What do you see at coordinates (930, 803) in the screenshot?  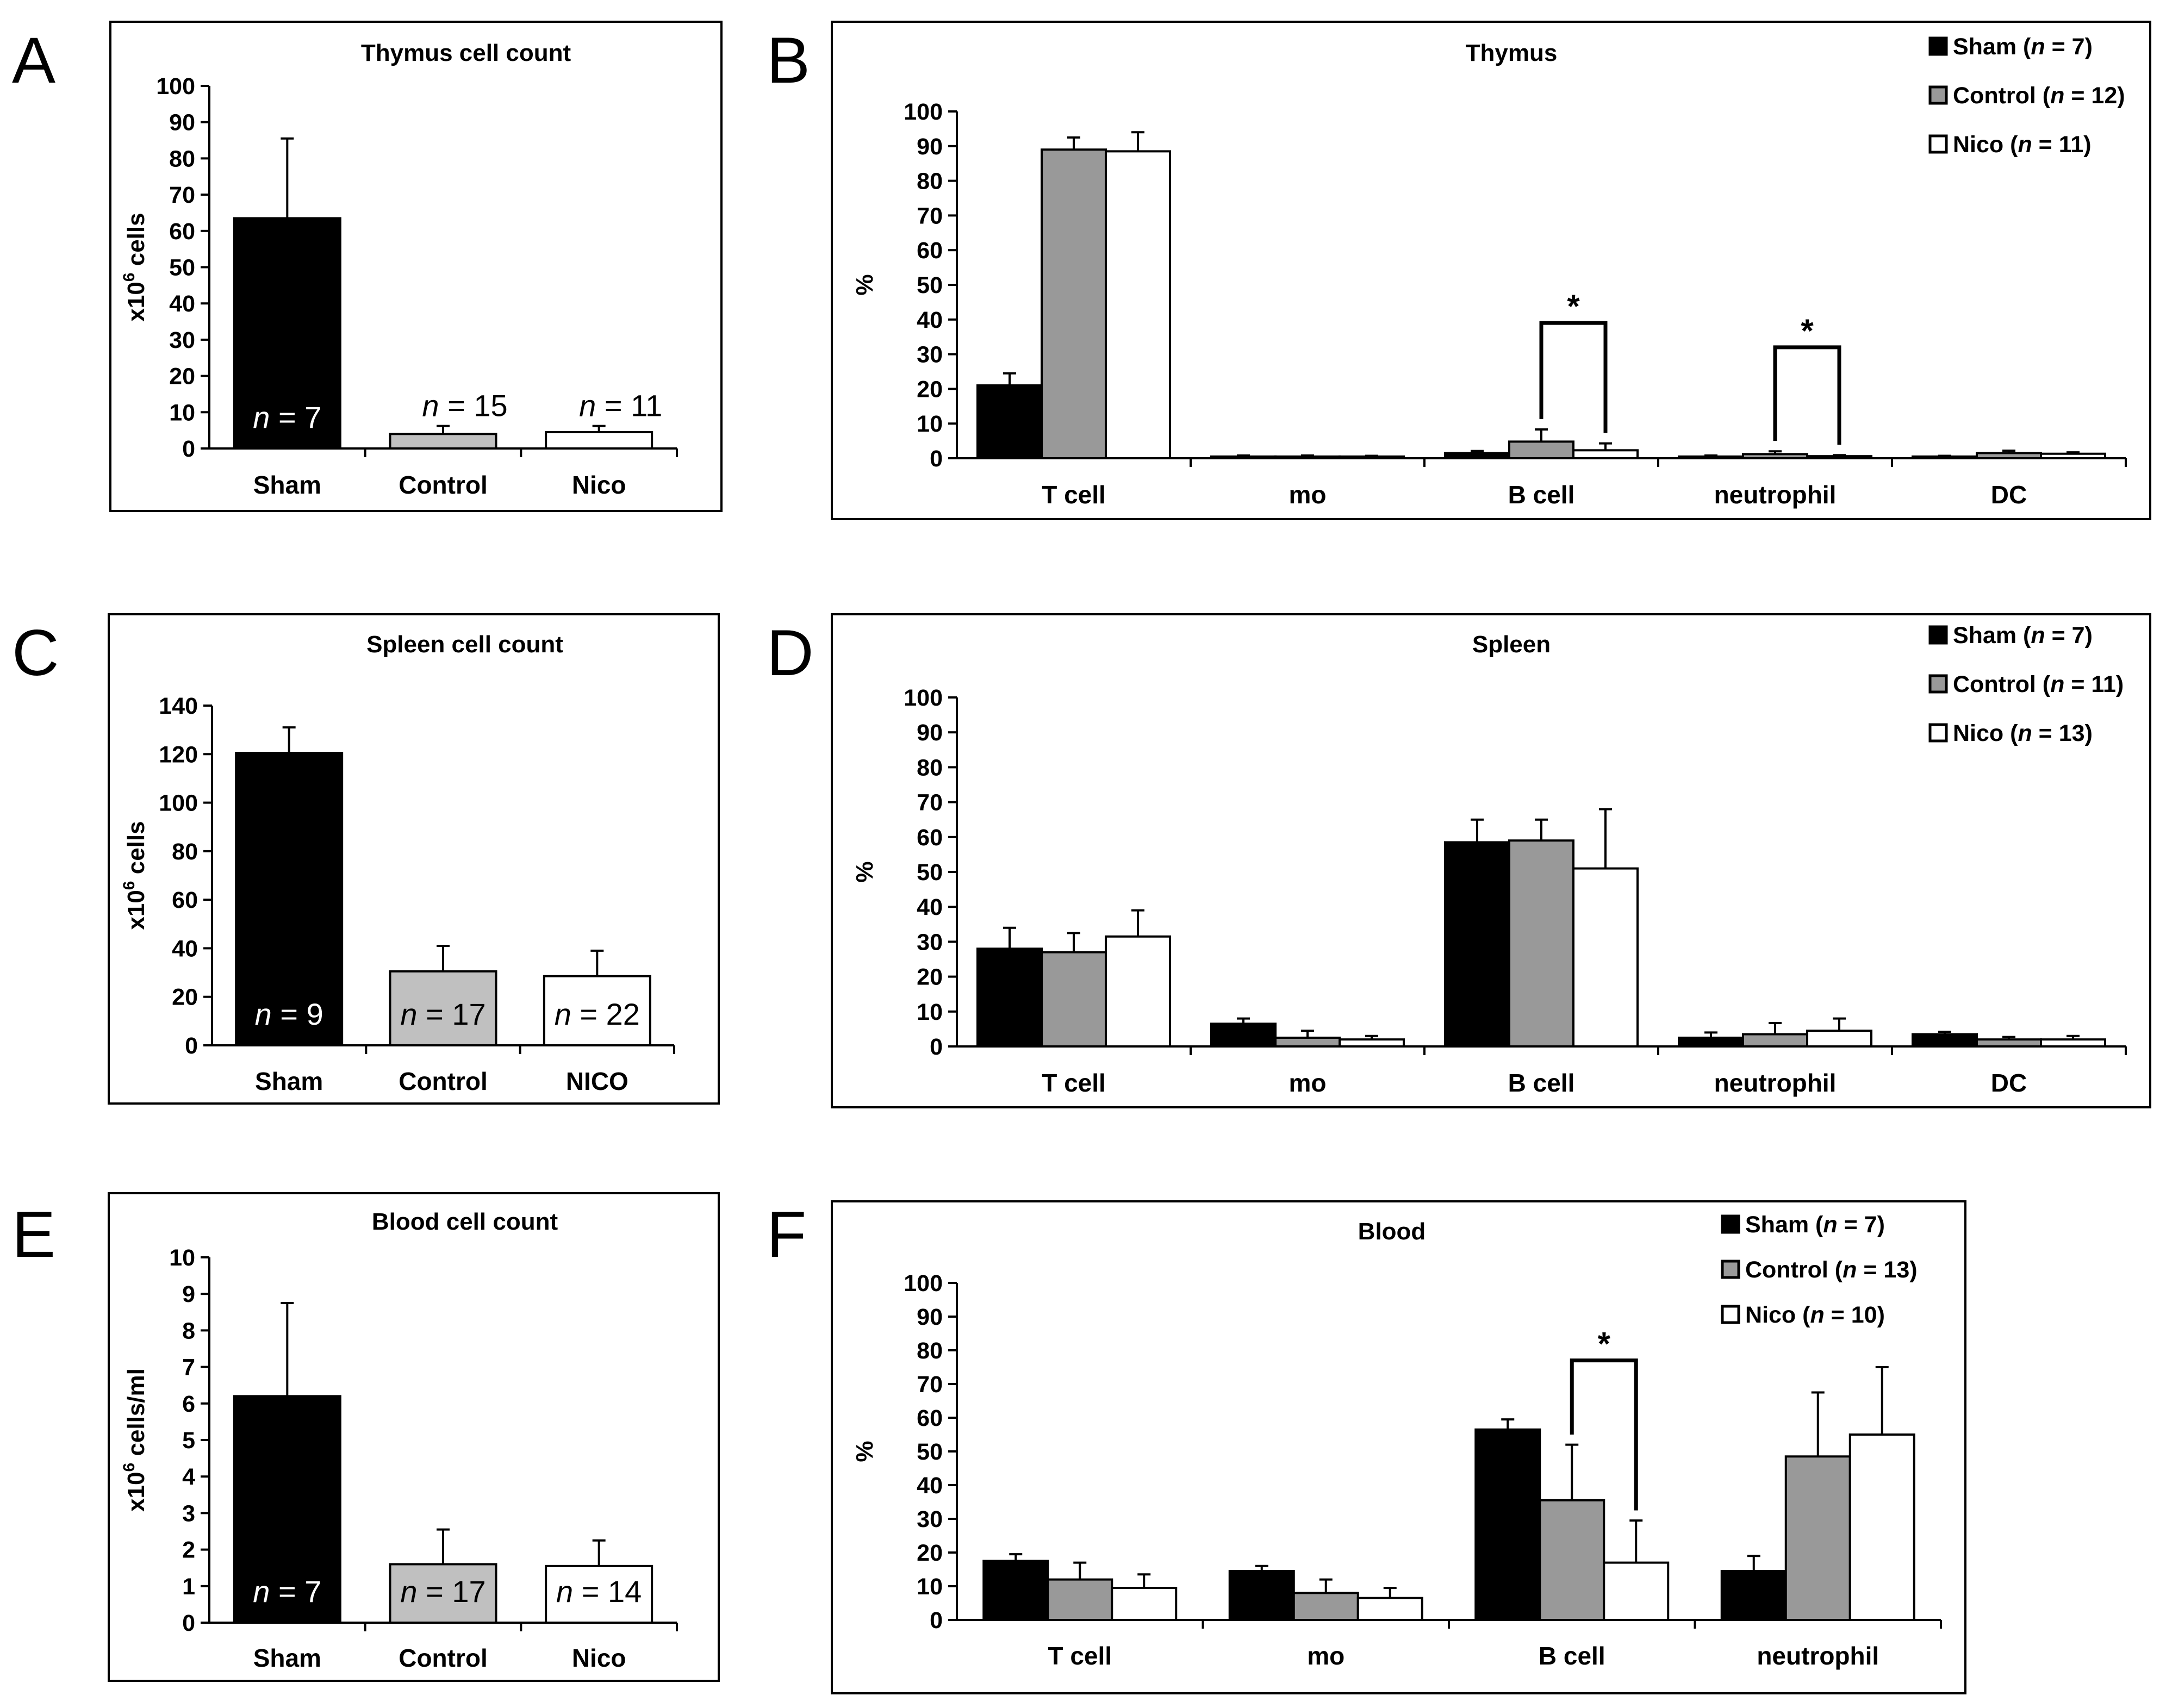 I see `y-tick-label: 70` at bounding box center [930, 803].